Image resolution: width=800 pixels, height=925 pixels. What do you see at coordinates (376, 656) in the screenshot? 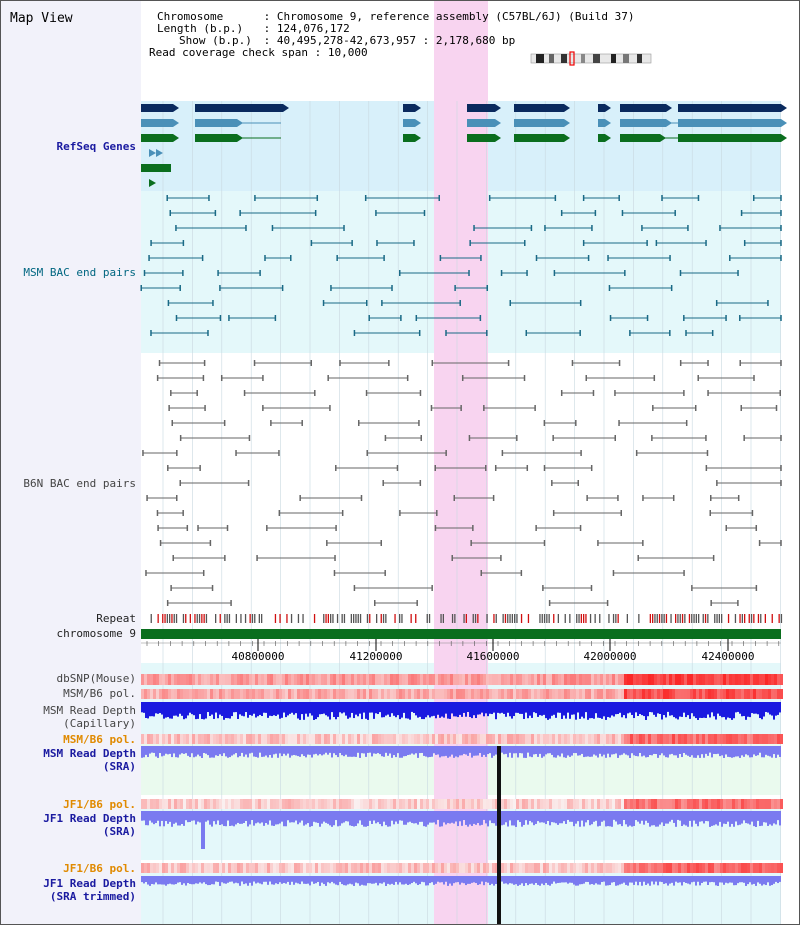
I see `axis-tick-label: 41200000` at bounding box center [376, 656].